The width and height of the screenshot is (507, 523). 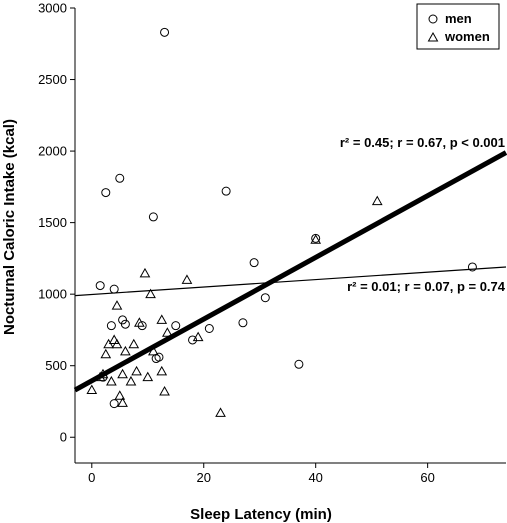 I want to click on x-ticks: 0 20 40 60, so click(x=261, y=474).